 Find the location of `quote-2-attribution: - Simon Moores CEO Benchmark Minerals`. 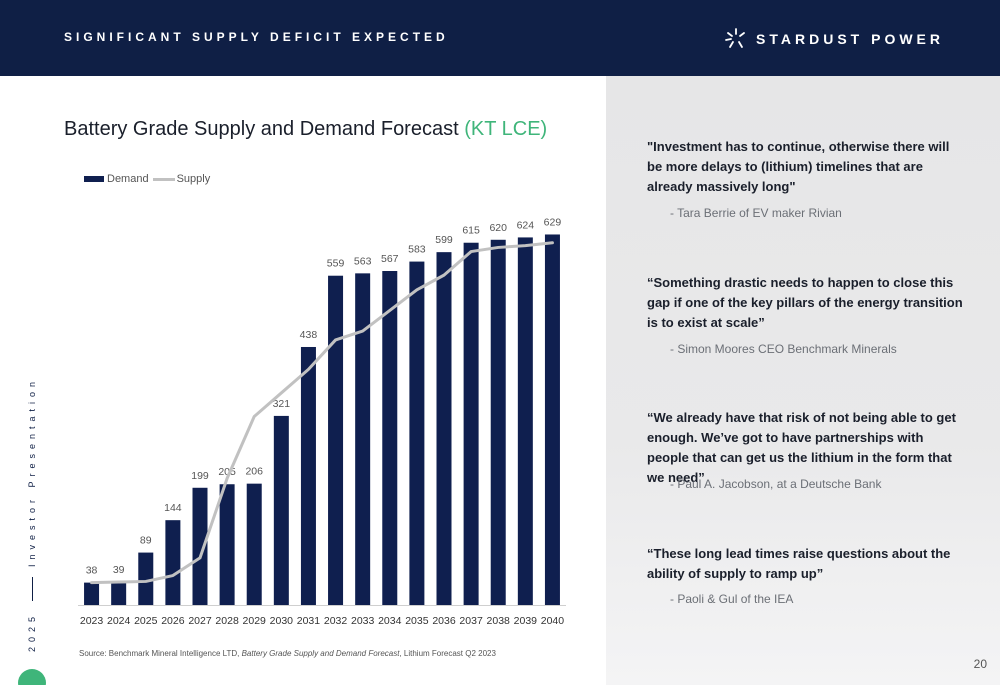

quote-2-attribution: - Simon Moores CEO Benchmark Minerals is located at coordinates (783, 349).